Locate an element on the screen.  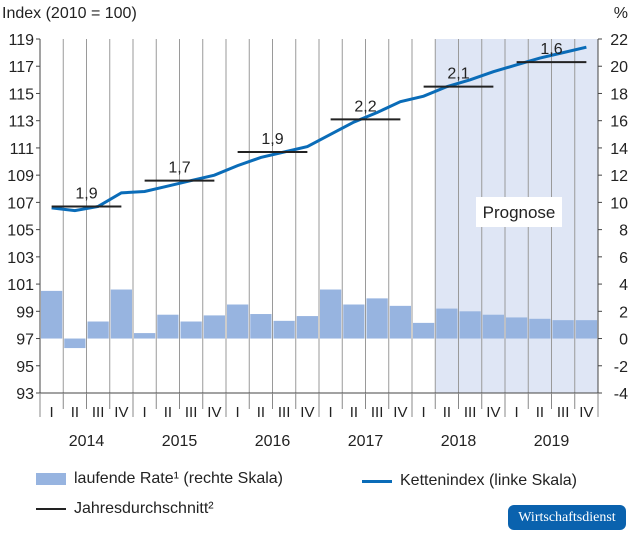
left-tick-label: 95 is located at coordinates (25, 367).